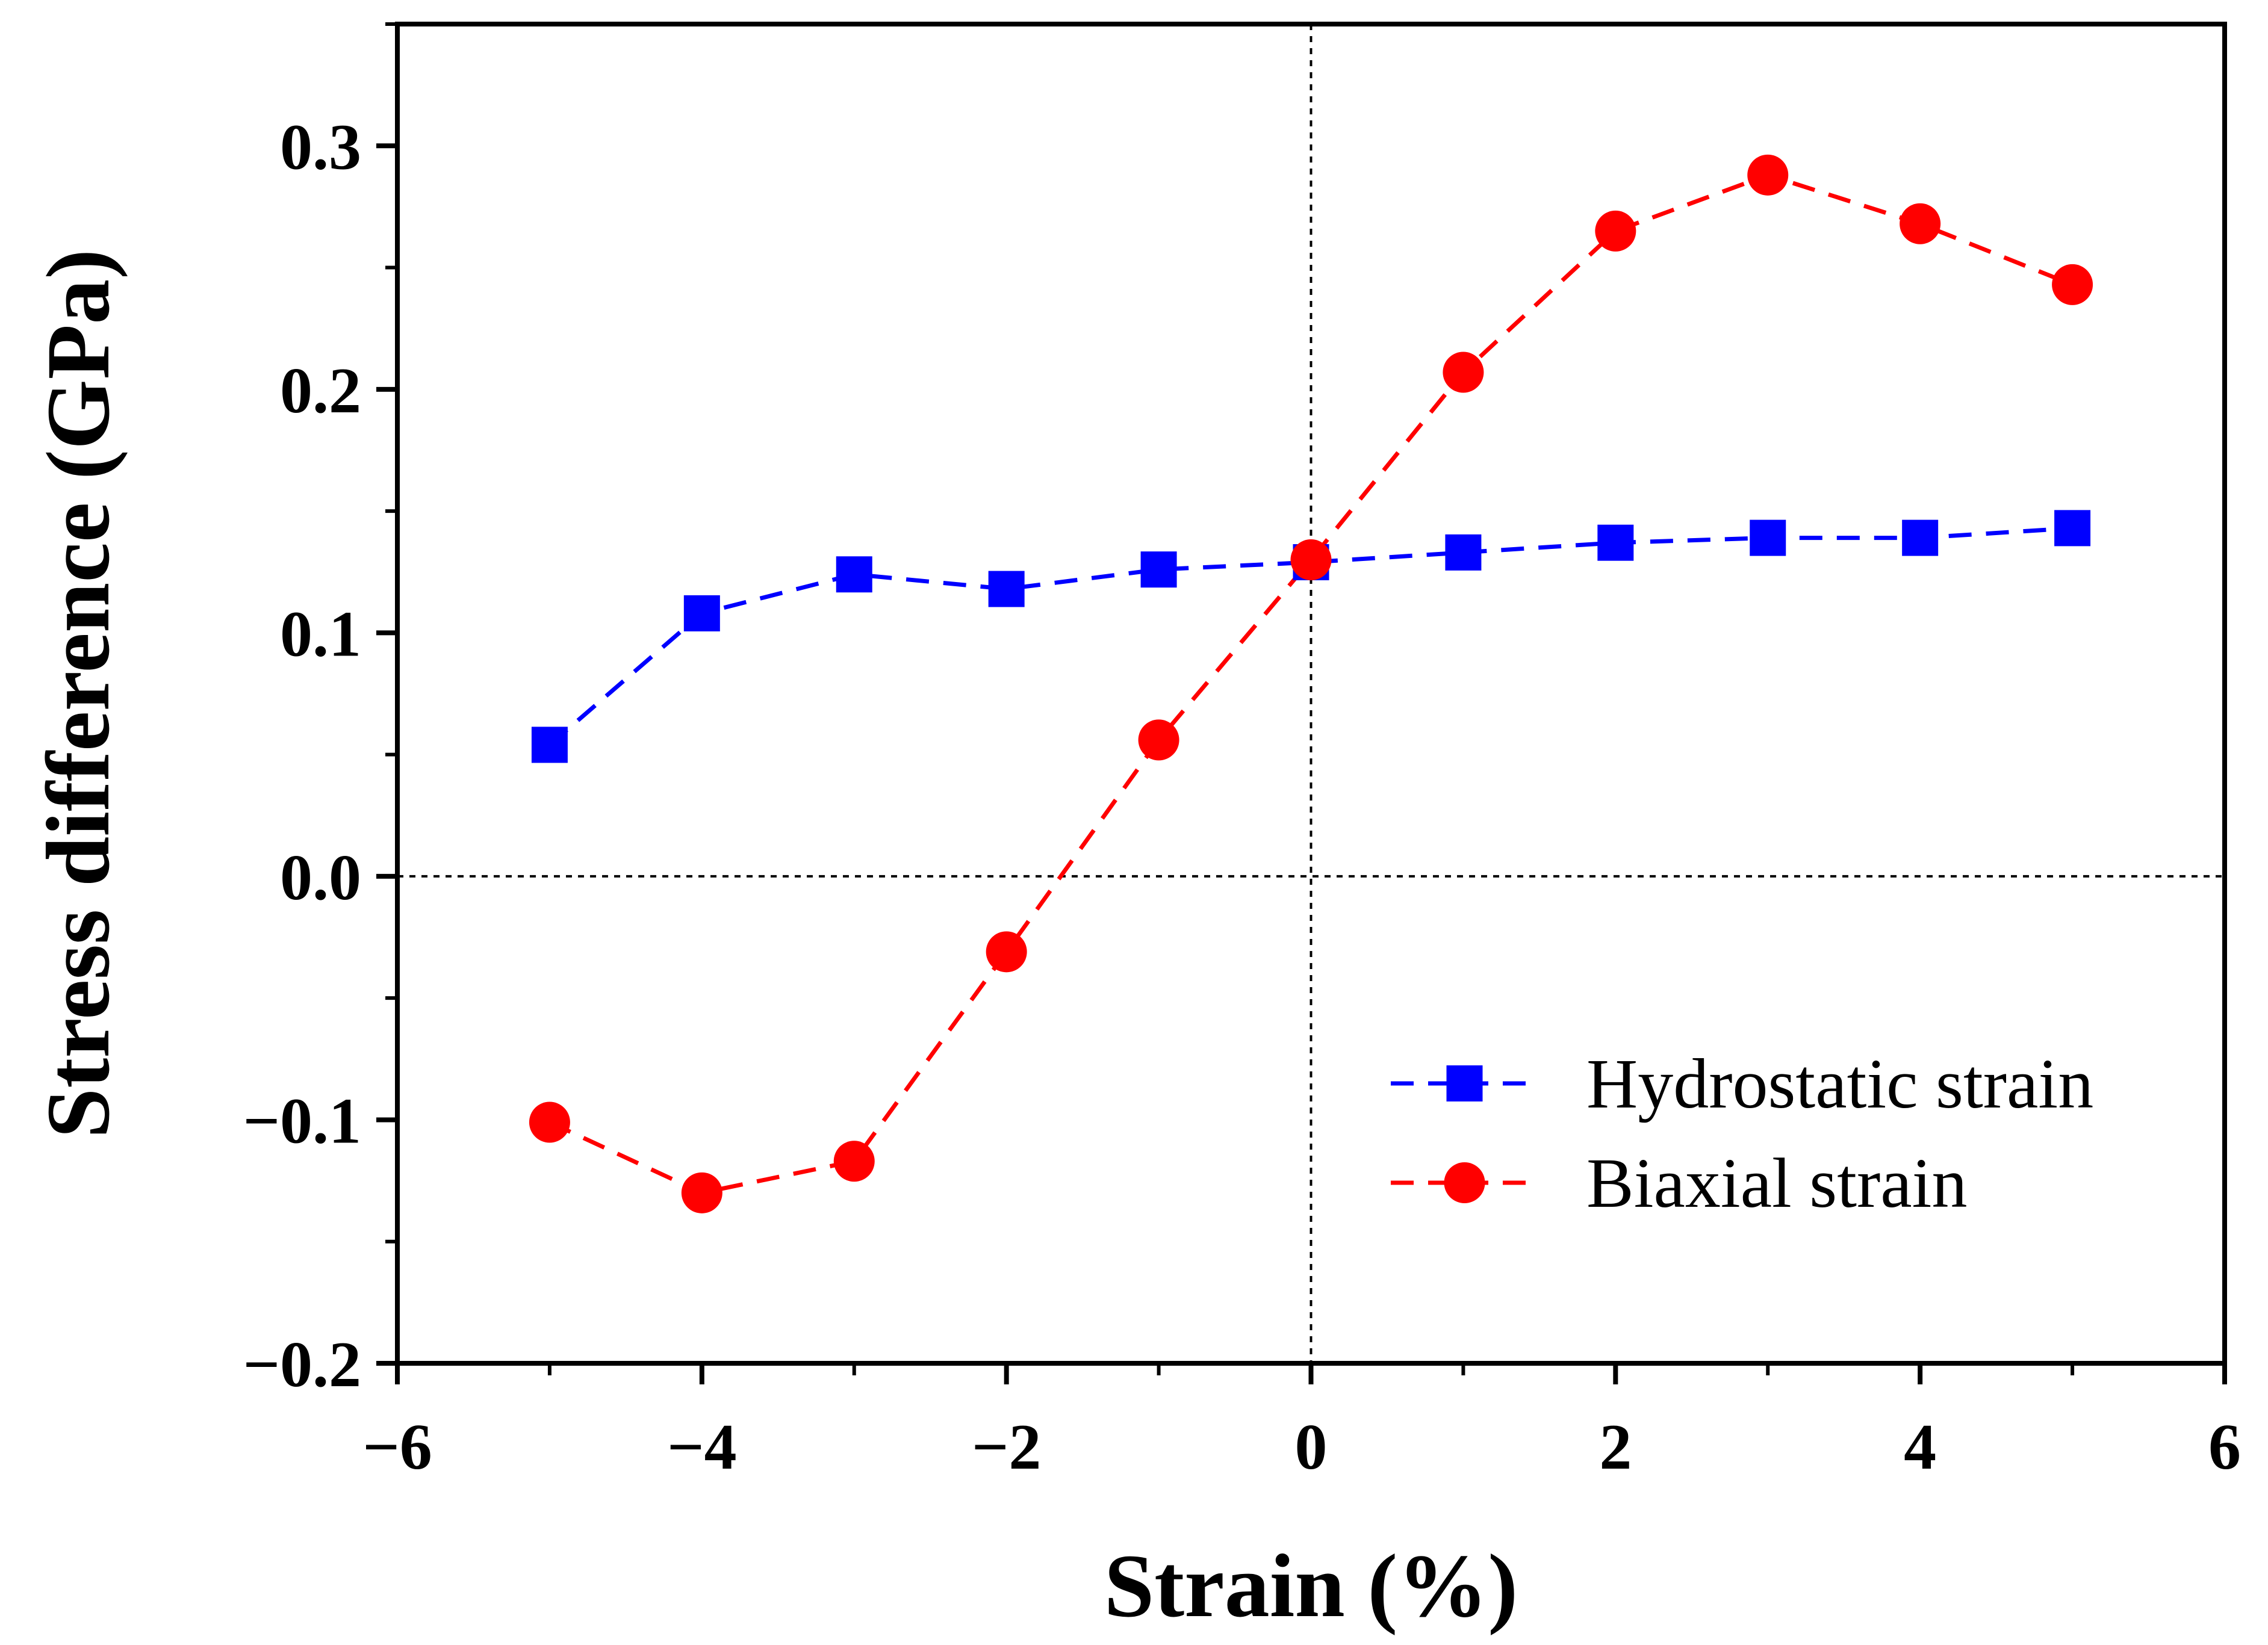  What do you see at coordinates (320, 634) in the screenshot?
I see `y-tick-label: 0.1` at bounding box center [320, 634].